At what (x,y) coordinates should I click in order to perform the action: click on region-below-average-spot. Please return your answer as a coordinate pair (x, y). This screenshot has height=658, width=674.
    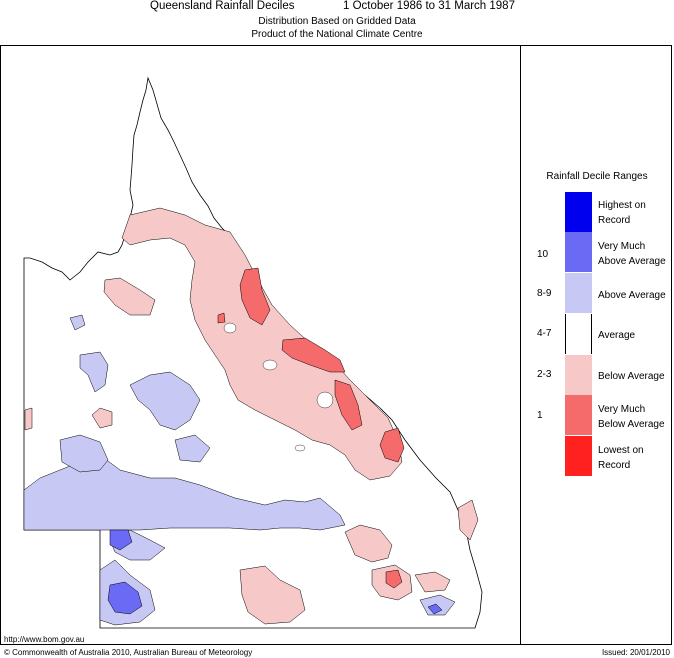
    Looking at the image, I should click on (28, 419).